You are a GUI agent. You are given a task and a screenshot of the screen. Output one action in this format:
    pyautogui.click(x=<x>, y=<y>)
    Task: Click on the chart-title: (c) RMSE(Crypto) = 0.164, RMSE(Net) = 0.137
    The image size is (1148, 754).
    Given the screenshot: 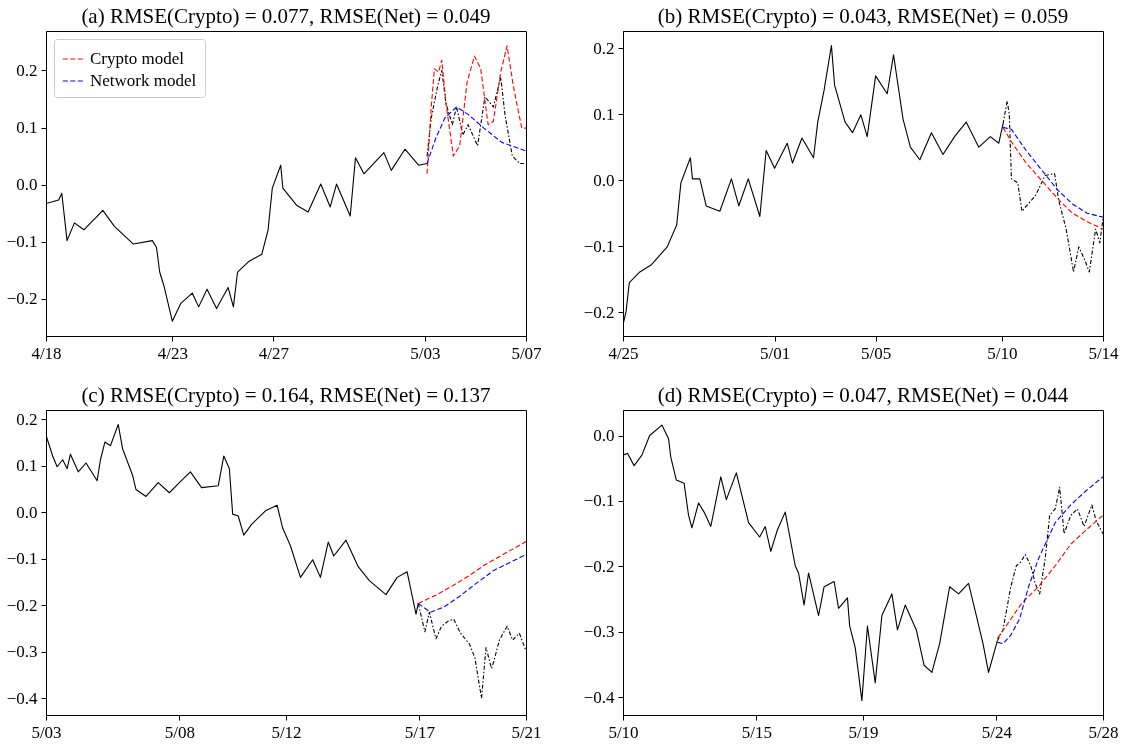 What is the action you would take?
    pyautogui.click(x=286, y=395)
    